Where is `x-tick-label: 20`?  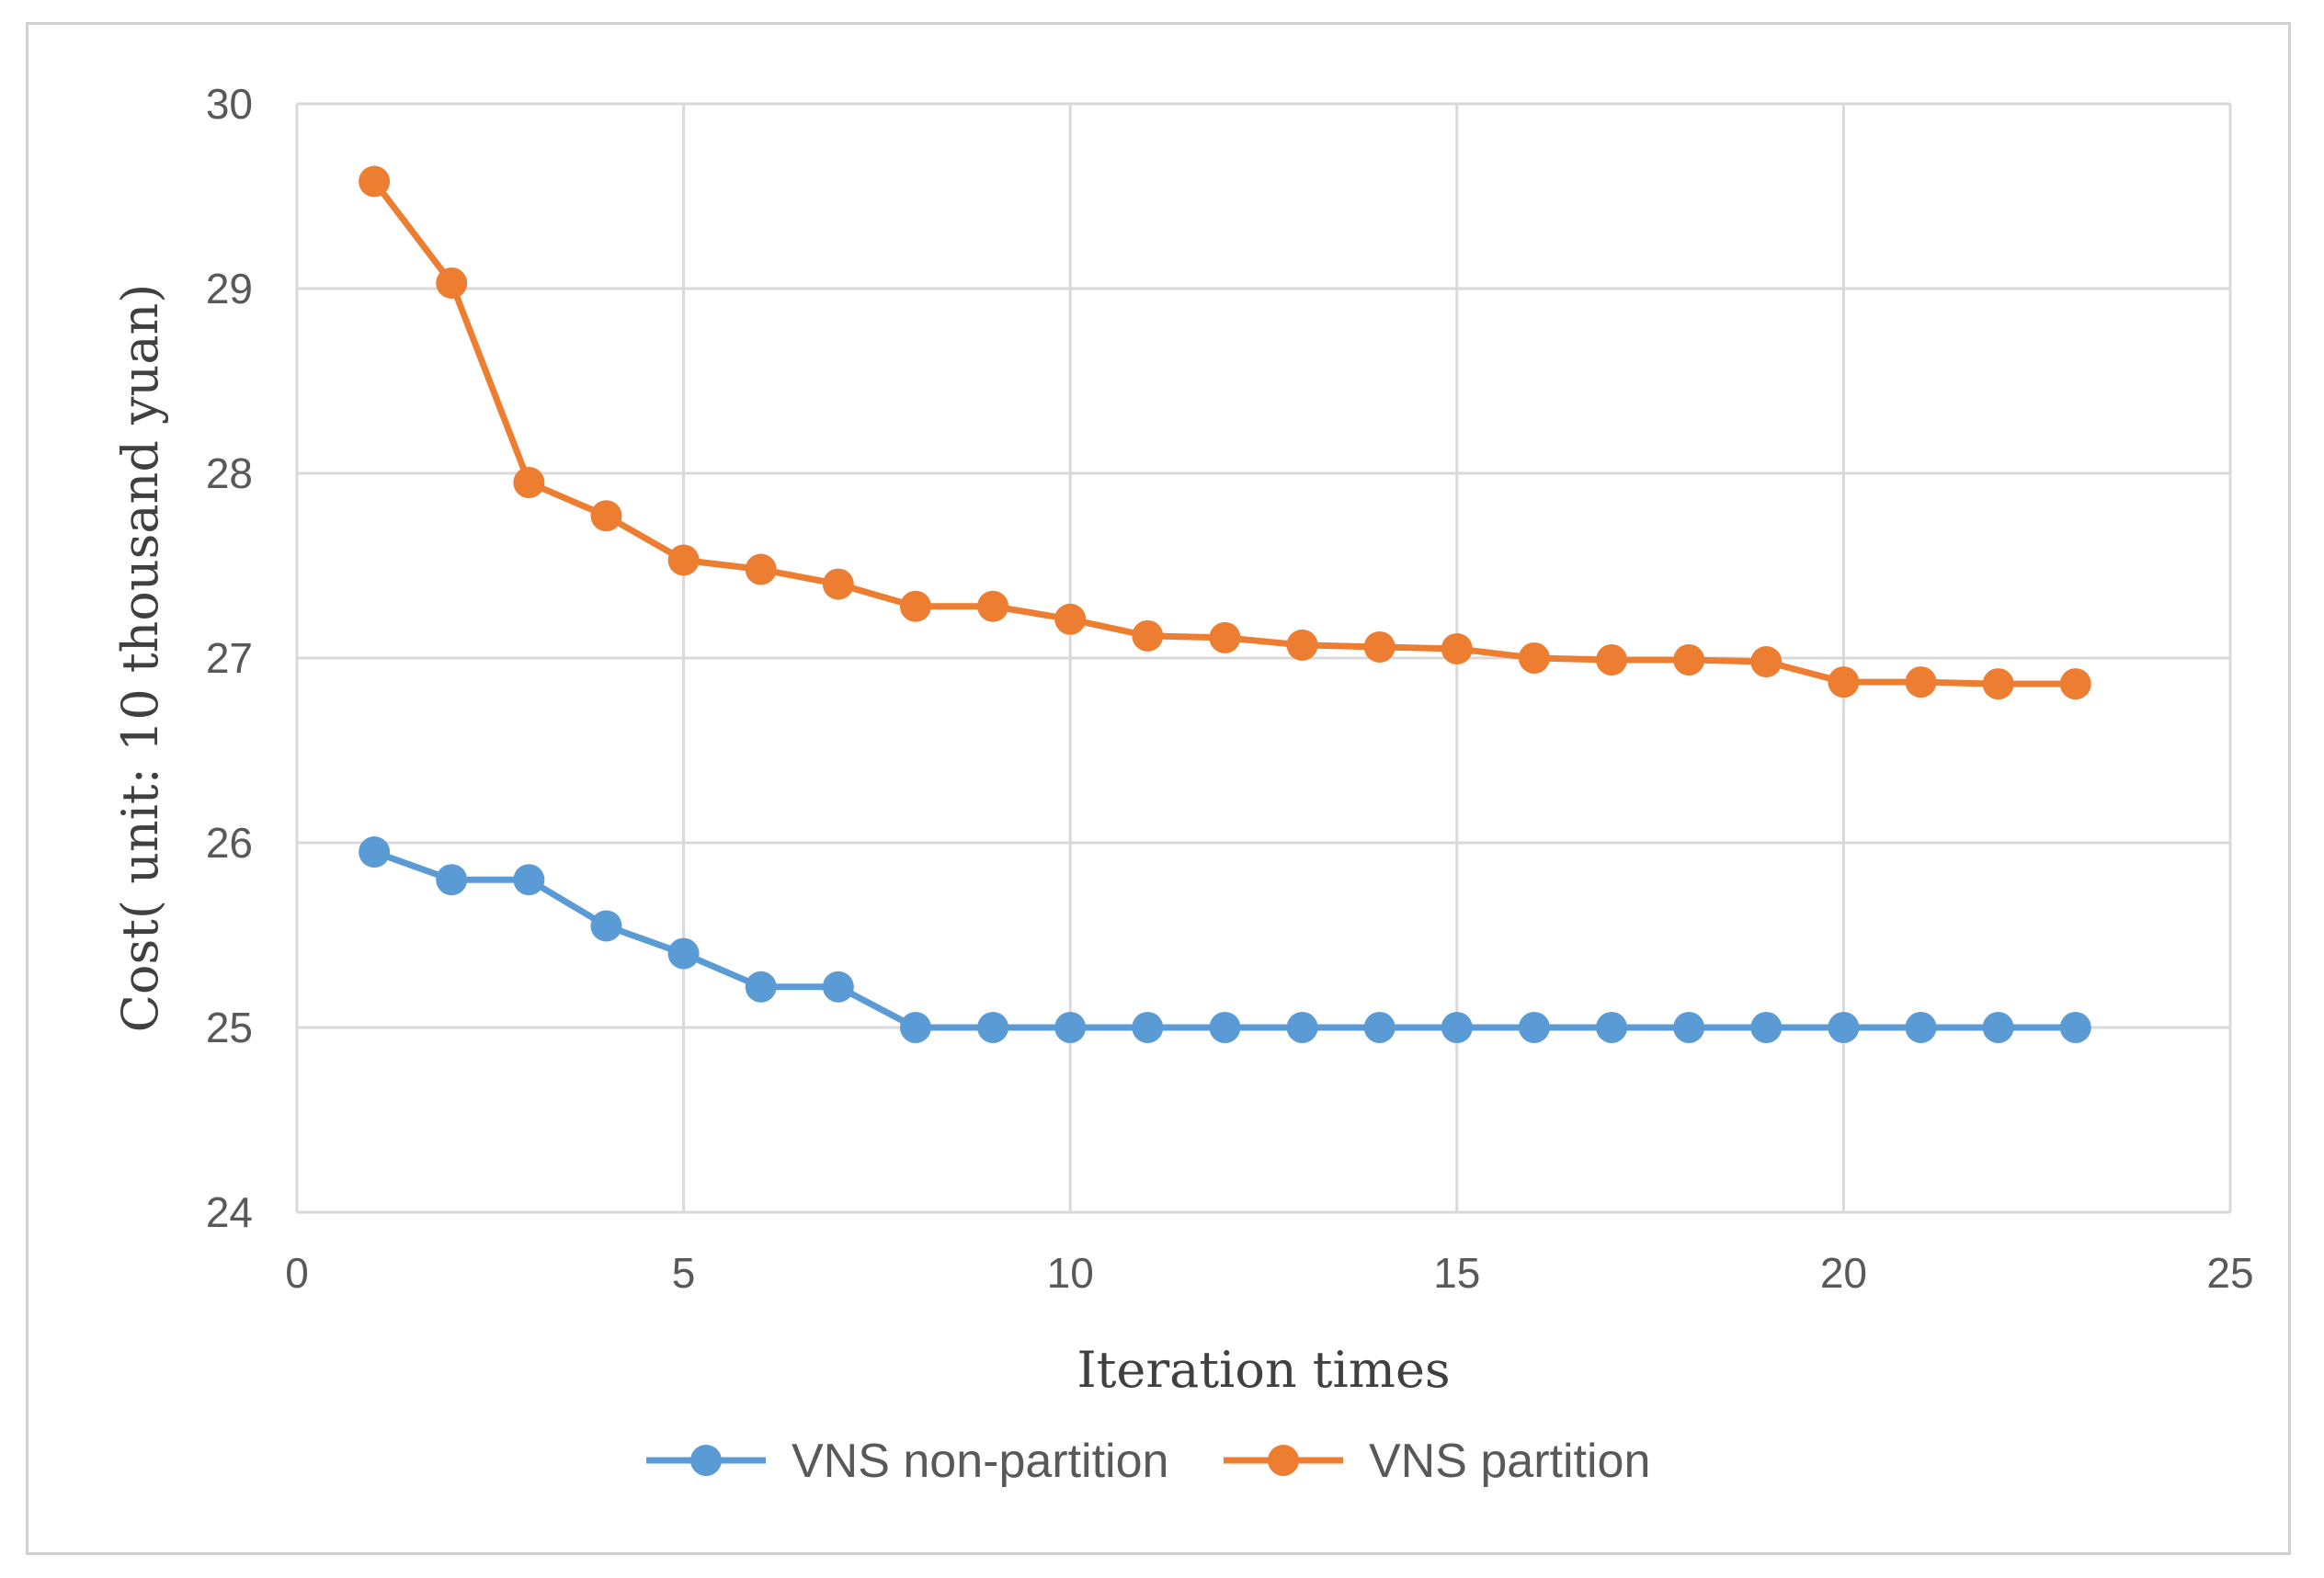
x-tick-label: 20 is located at coordinates (1844, 1273).